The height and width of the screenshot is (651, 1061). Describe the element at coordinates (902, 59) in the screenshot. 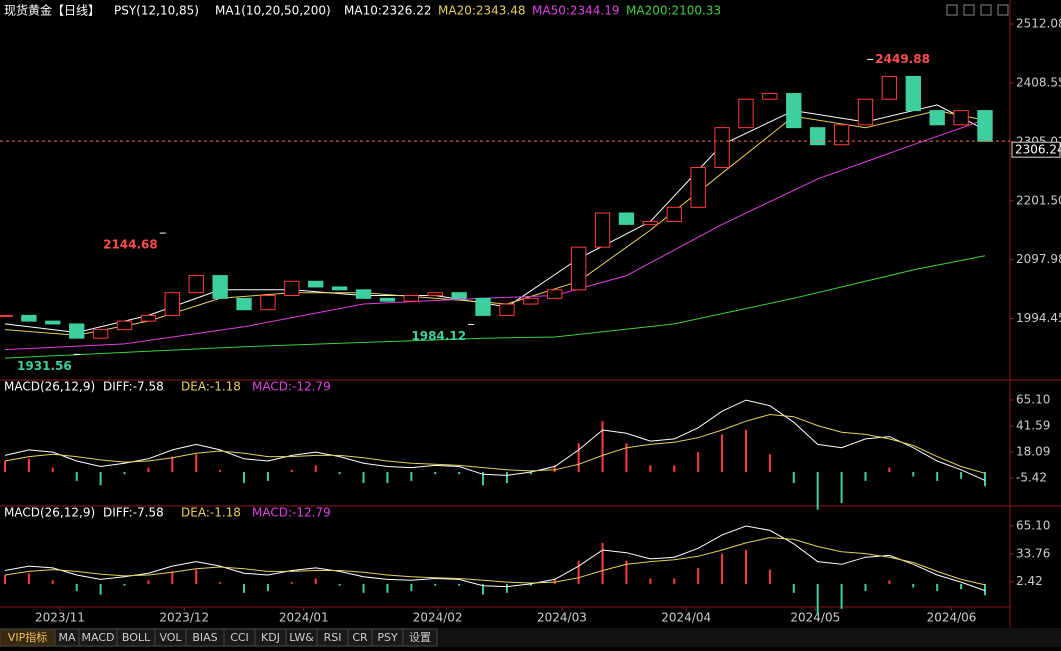

I see `extreme-label: 2449.88` at that location.